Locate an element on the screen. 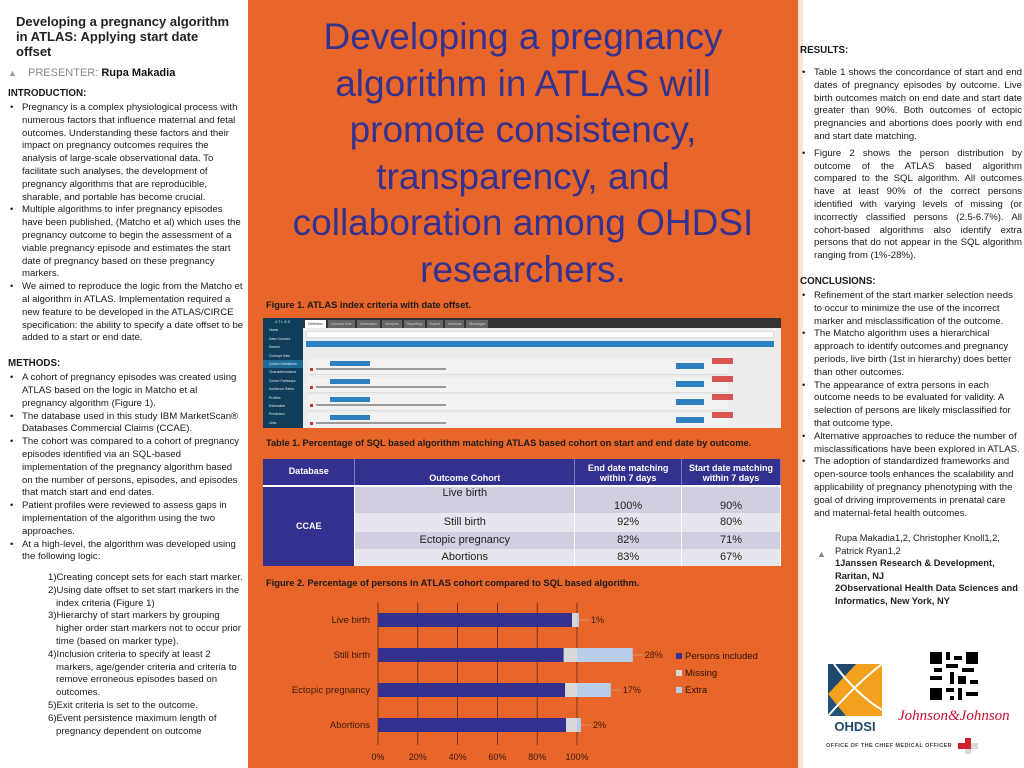 This screenshot has height=768, width=1024. headline-line: collaboration among OHDSI is located at coordinates (523, 222).